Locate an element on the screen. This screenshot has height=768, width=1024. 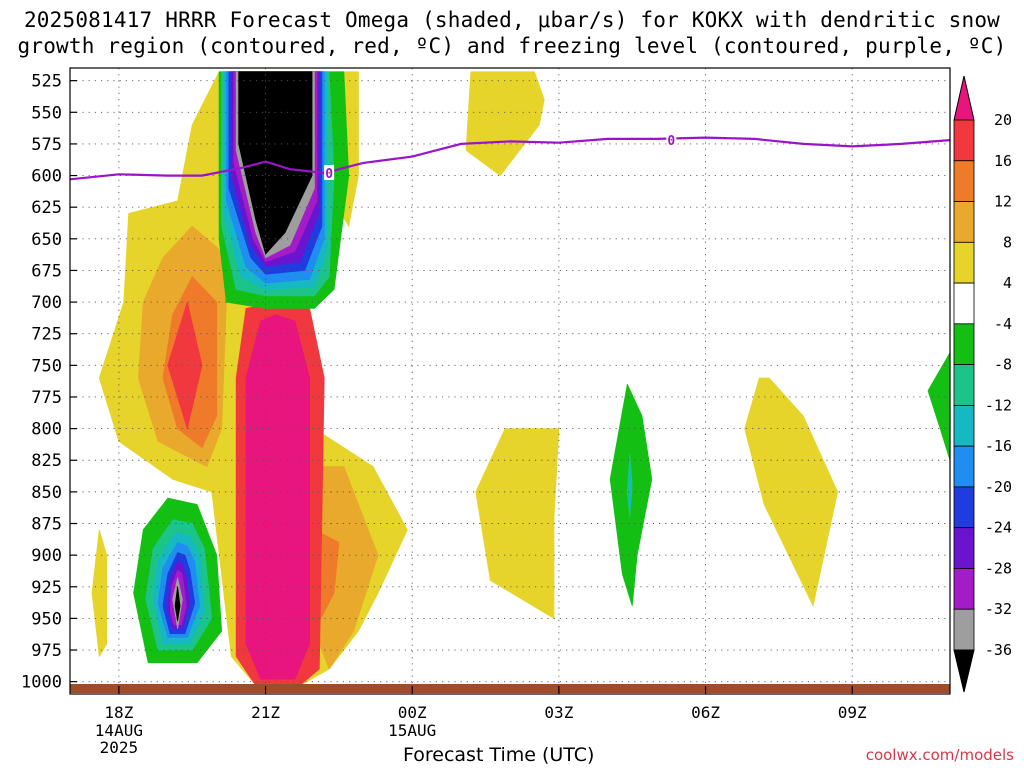
y-tick-label: 600 is located at coordinates (46, 177).